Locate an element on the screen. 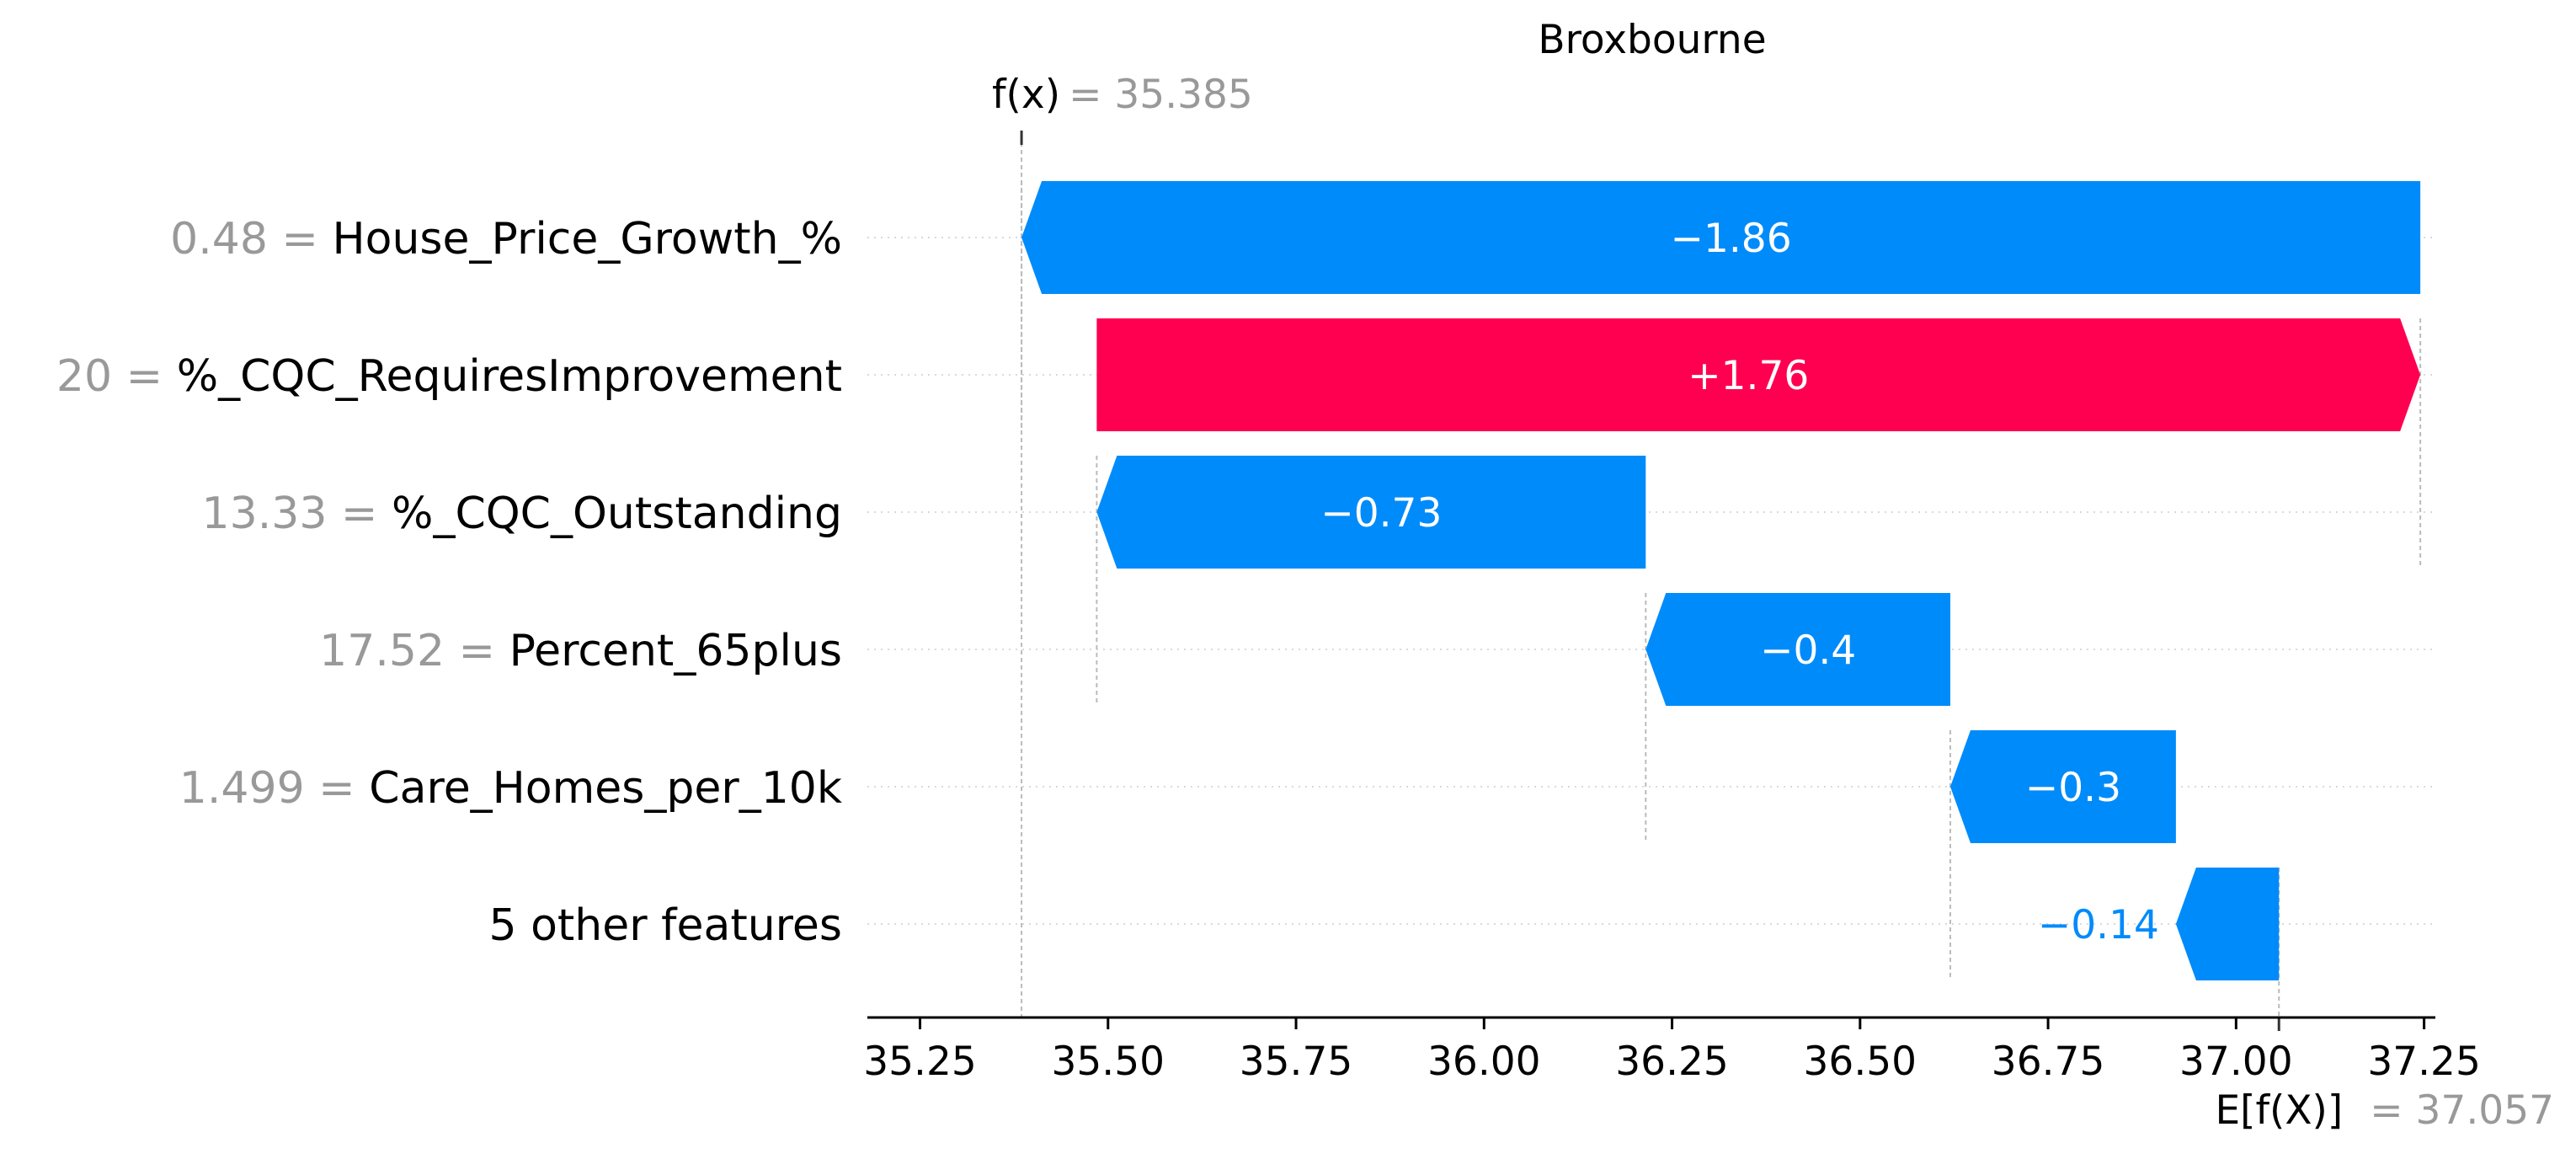  x-tick-label: 36.50 is located at coordinates (1860, 1062).